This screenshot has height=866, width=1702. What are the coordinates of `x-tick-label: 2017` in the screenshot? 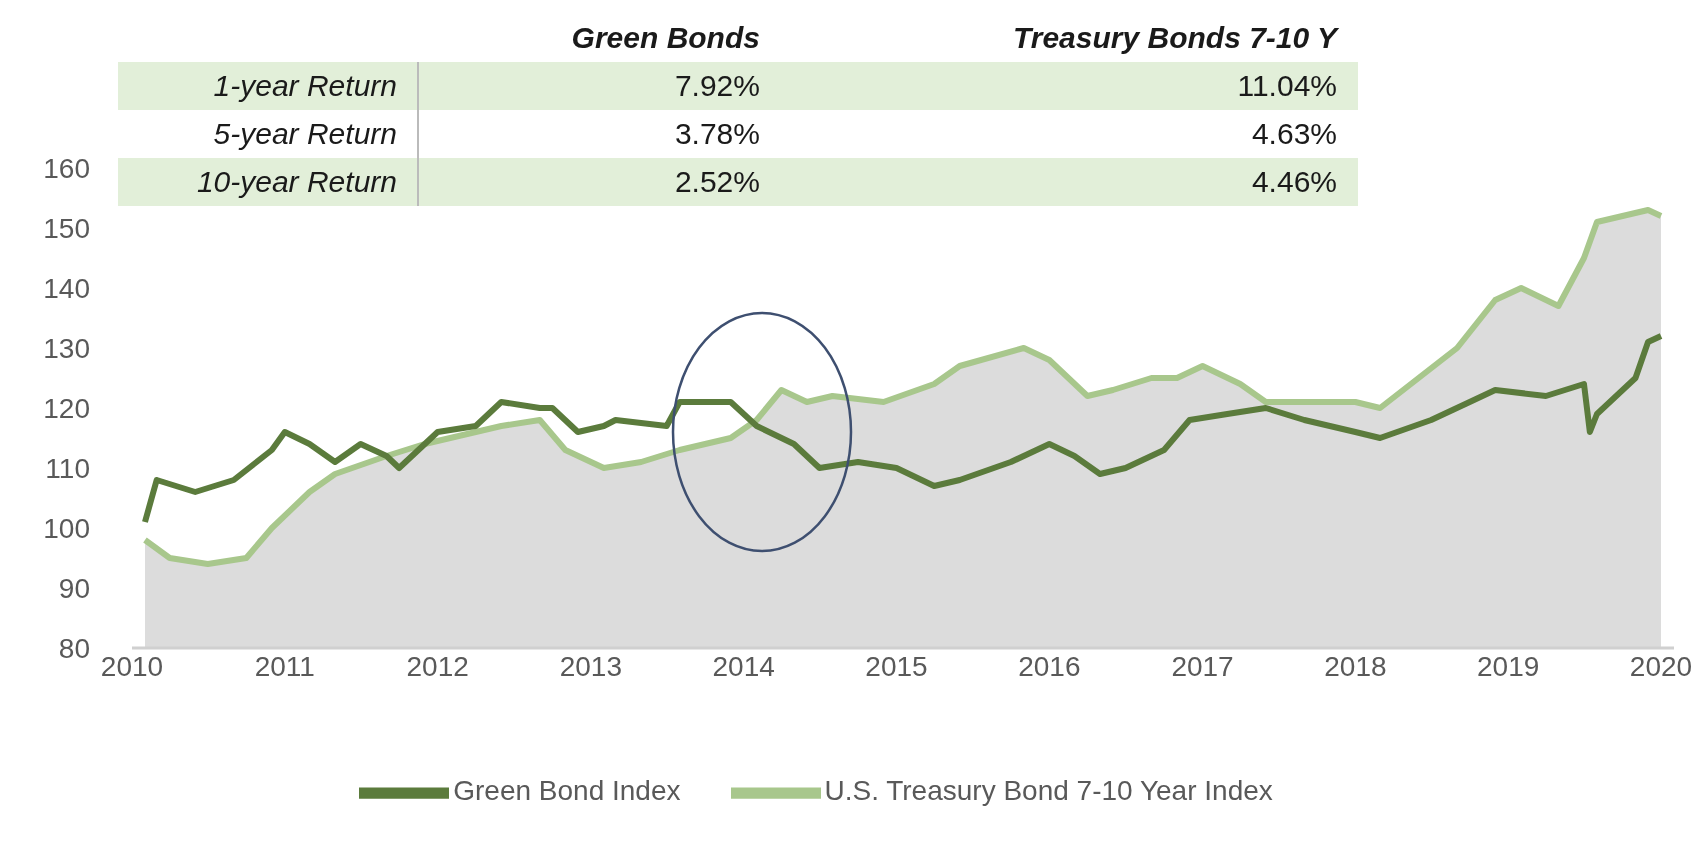 It's located at (1202, 666).